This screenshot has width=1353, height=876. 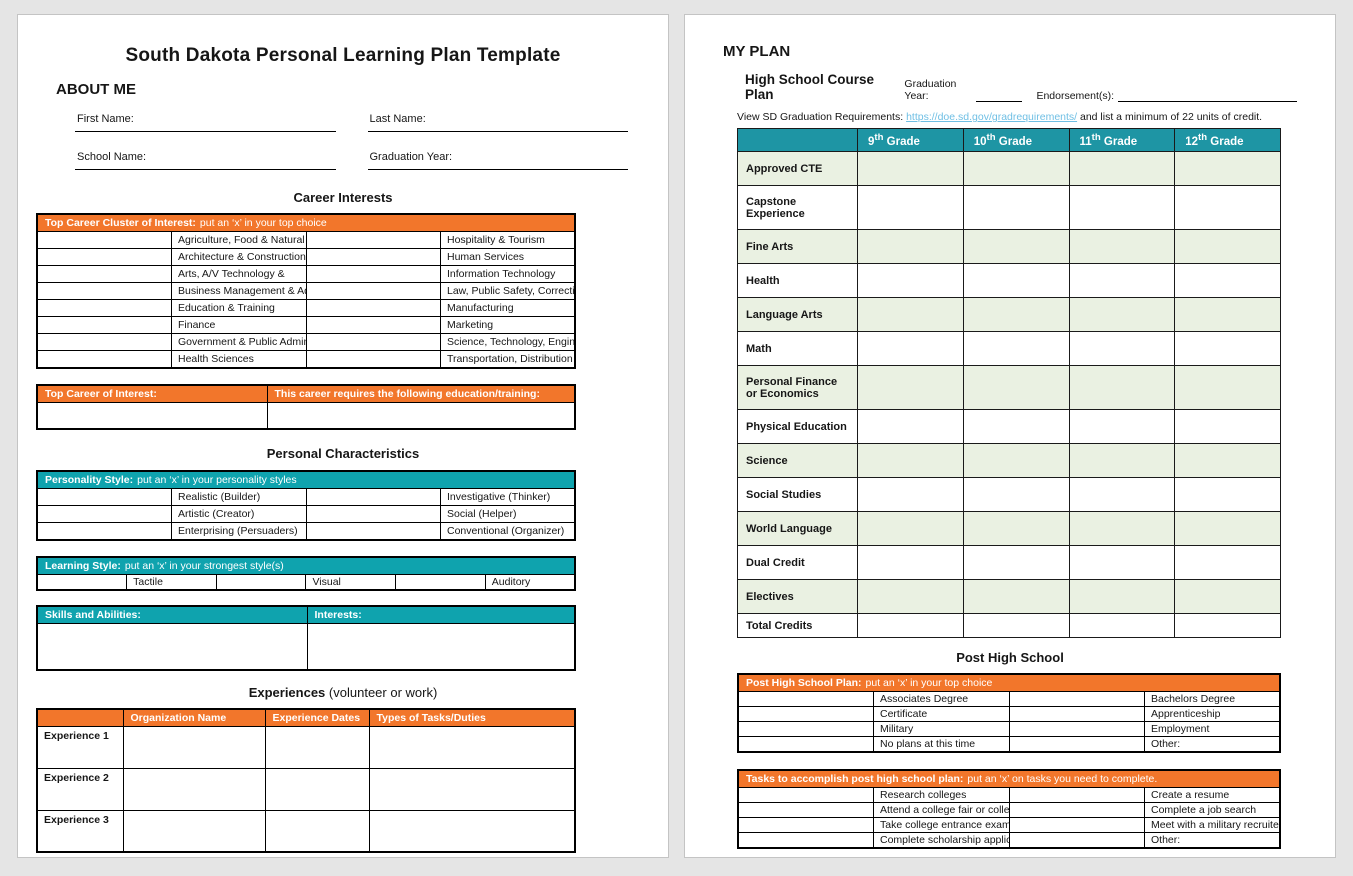 I want to click on education-training-input-cell, so click(x=421, y=415).